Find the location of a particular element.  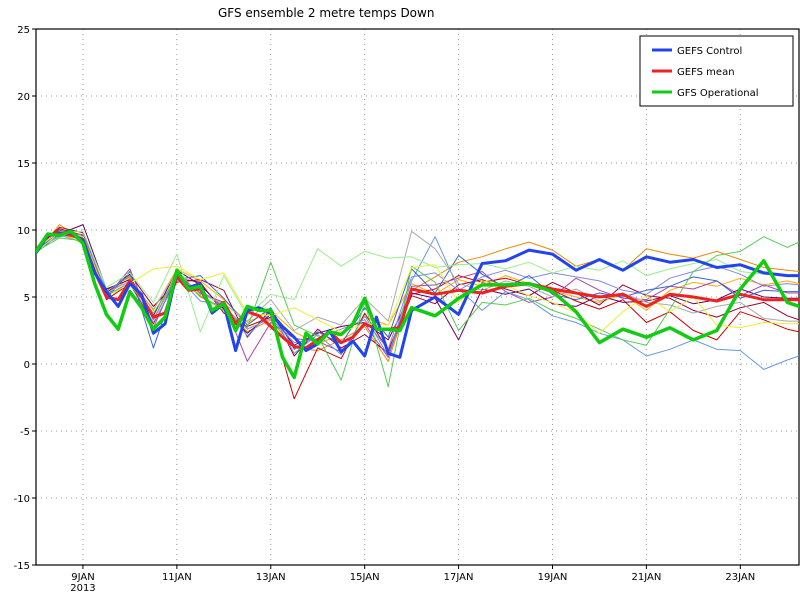

x-tick-label: 21JAN is located at coordinates (646, 577).